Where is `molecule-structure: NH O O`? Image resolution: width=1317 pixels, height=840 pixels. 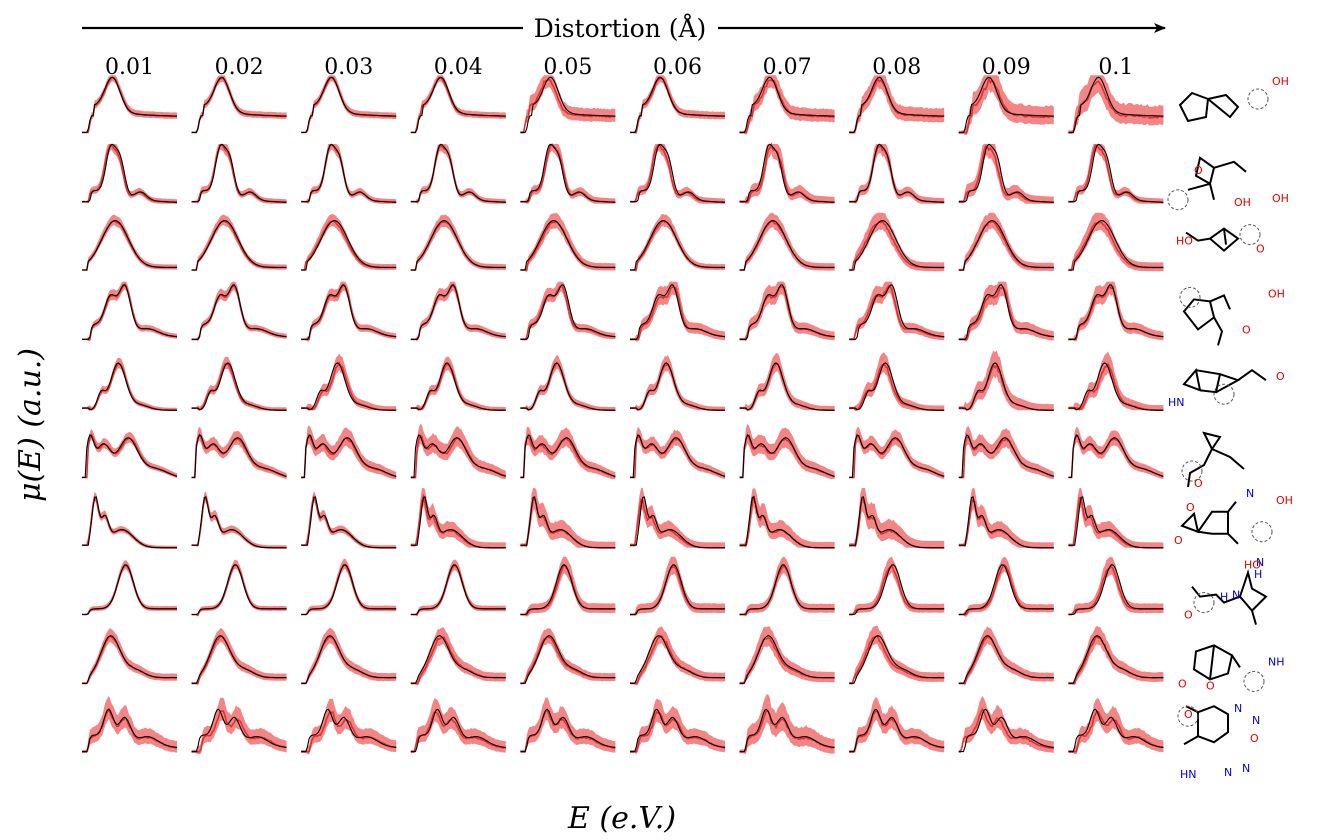
molecule-structure: NH O O is located at coordinates (1231, 668).